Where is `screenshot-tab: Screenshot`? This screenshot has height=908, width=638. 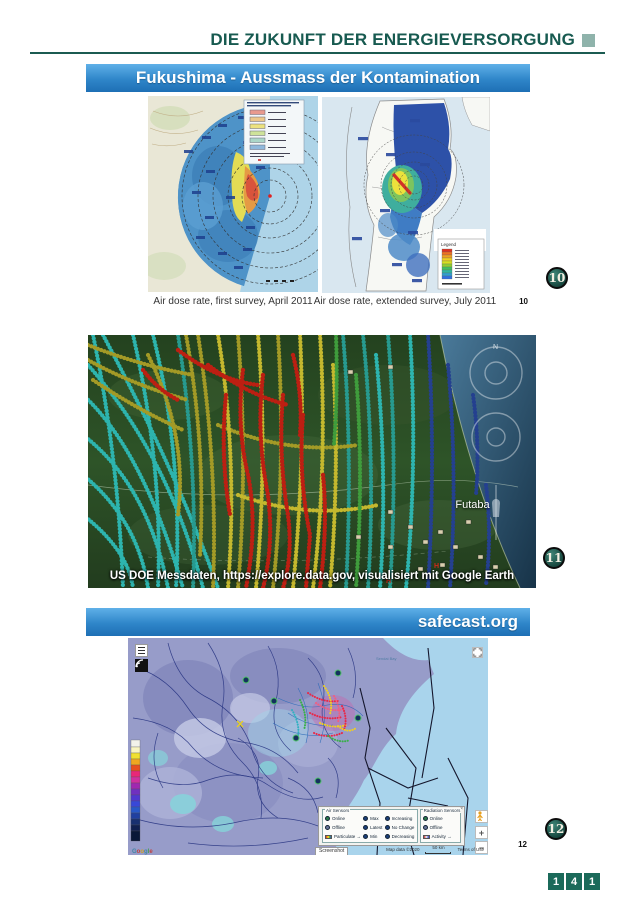
screenshot-tab: Screenshot is located at coordinates (332, 851).